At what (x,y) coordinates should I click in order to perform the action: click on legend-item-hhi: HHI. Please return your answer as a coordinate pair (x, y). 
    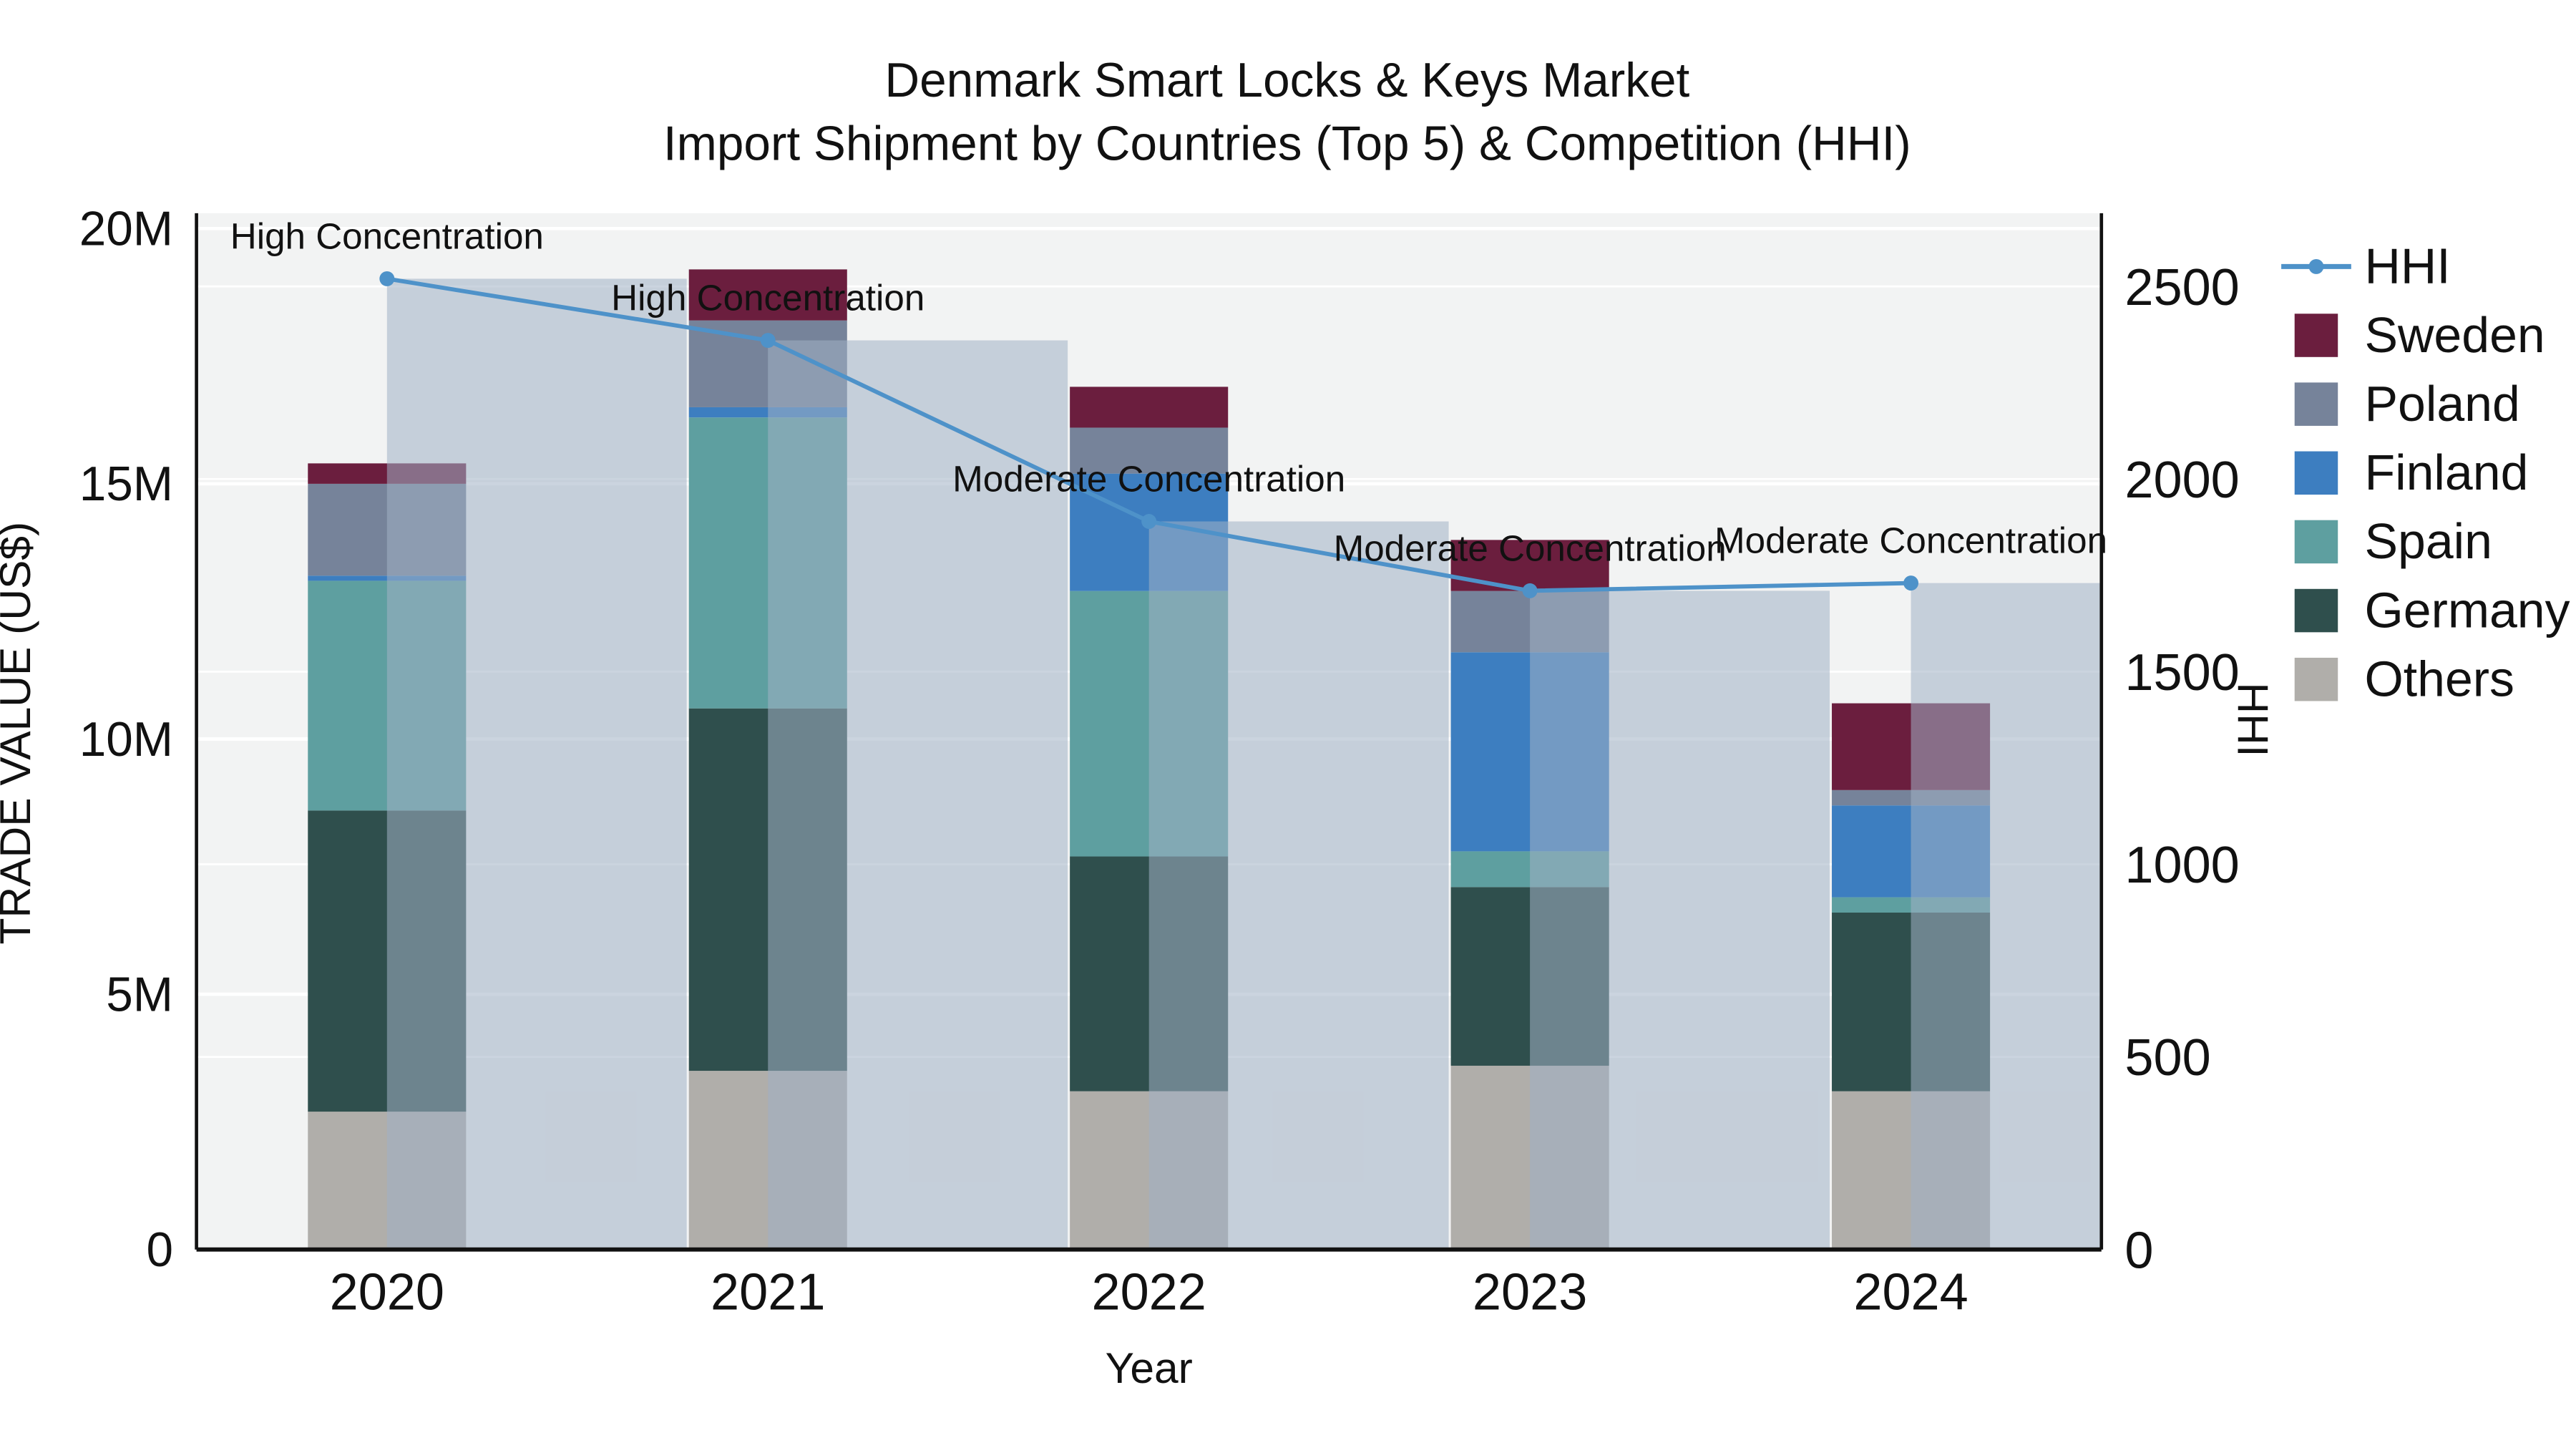
    Looking at the image, I should click on (2366, 266).